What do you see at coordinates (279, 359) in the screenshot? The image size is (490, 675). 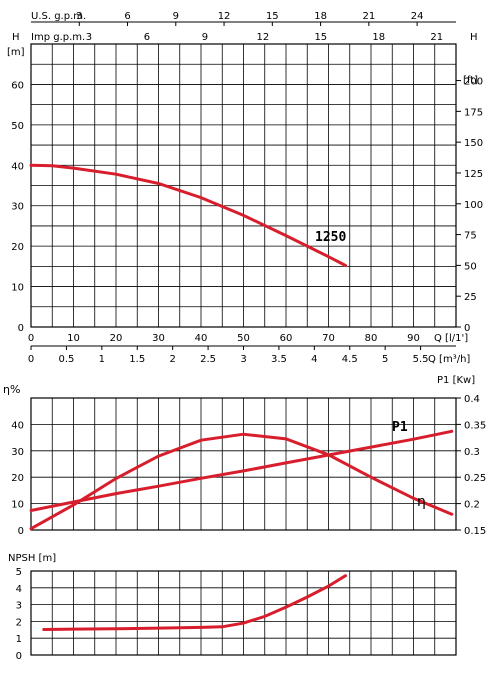 I see `flow-m3h-tick-label: 3.5` at bounding box center [279, 359].